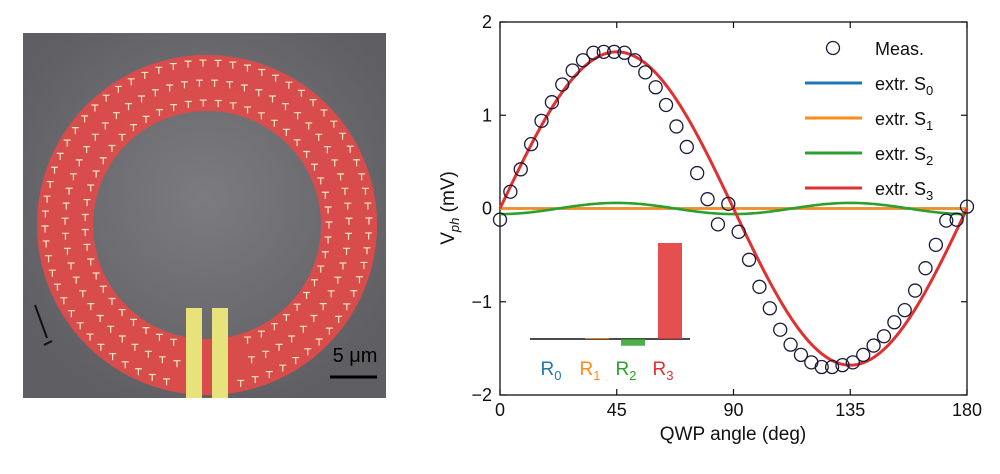  Describe the element at coordinates (733, 434) in the screenshot. I see `x-axis-label: QWP angle (deg)` at that location.